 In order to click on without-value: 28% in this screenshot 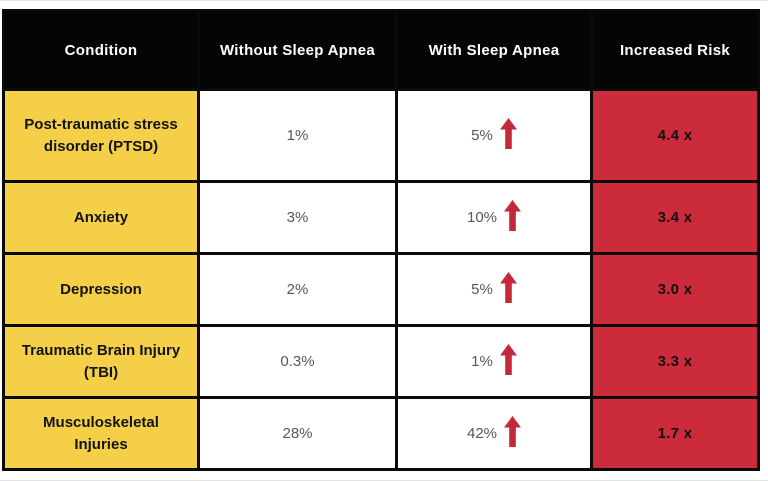, I will do `click(297, 433)`.